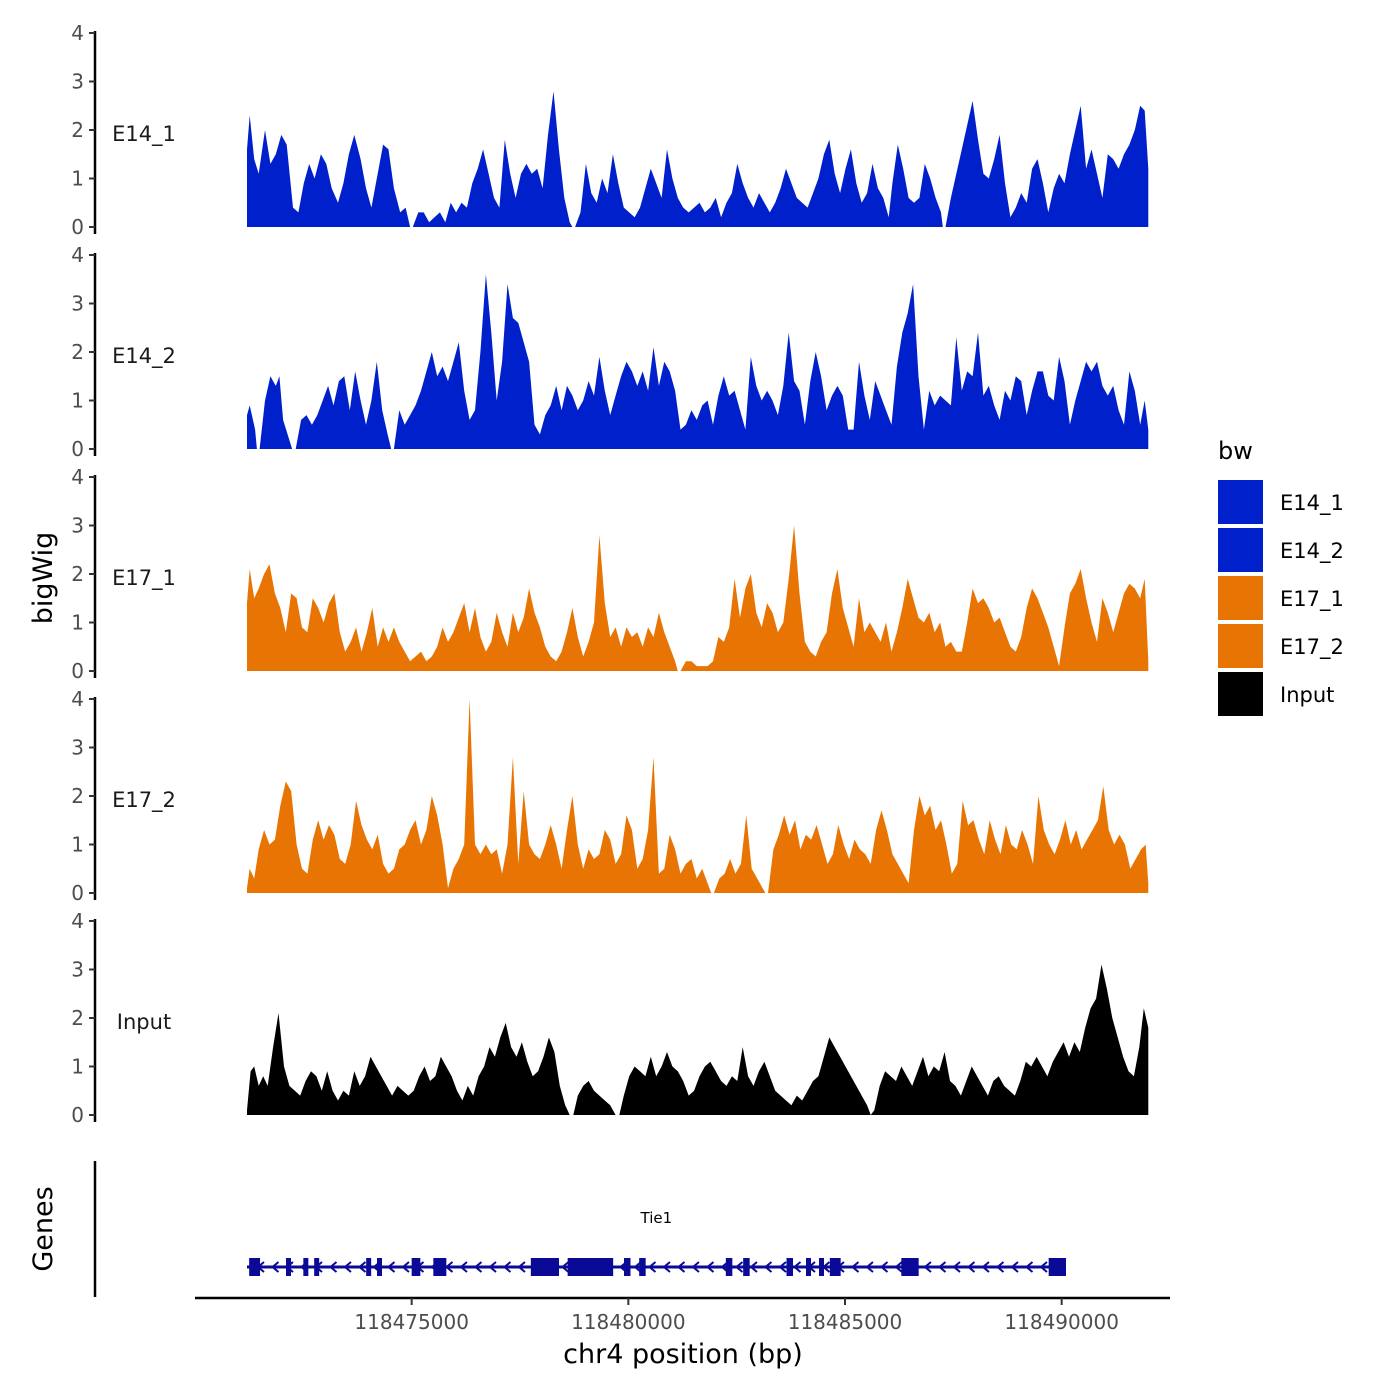 This screenshot has height=1400, width=1400. Describe the element at coordinates (1312, 599) in the screenshot. I see `legend-label: E17_1` at that location.